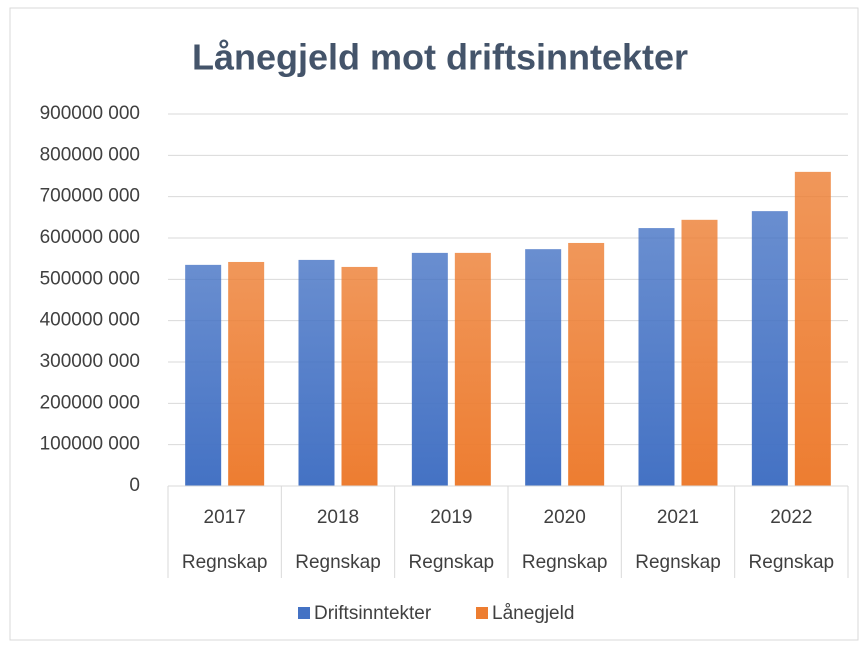  Describe the element at coordinates (90, 320) in the screenshot. I see `y-tick-label: 400000 000` at that location.